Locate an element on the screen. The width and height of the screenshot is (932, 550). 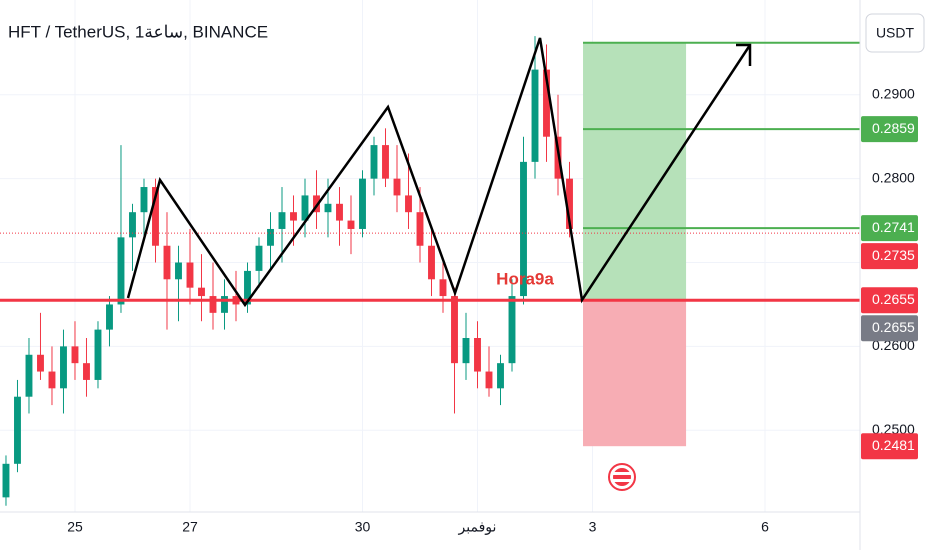
currency-label: USDT is located at coordinates (895, 33).